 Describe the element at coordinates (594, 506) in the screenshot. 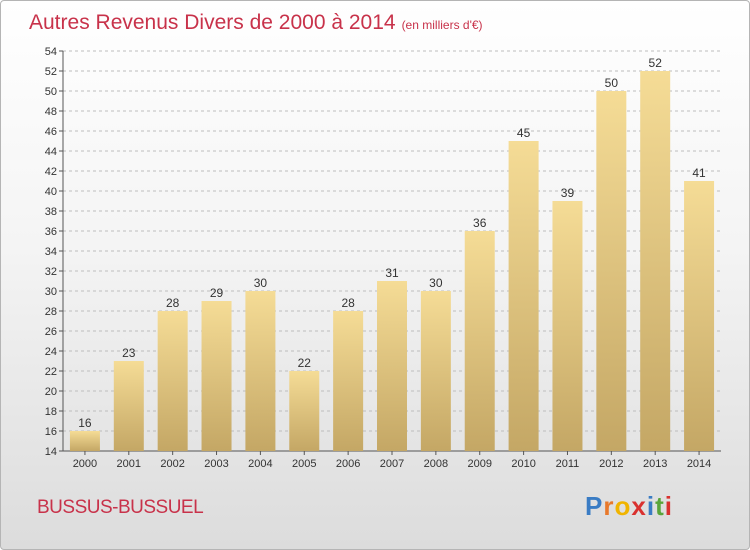

I see `brand-letter: P` at that location.